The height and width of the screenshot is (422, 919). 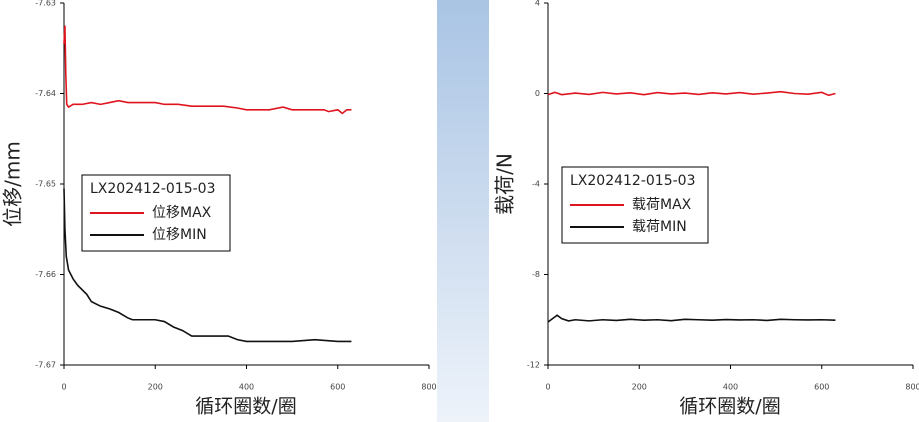 What do you see at coordinates (463, 211) in the screenshot?
I see `separator` at bounding box center [463, 211].